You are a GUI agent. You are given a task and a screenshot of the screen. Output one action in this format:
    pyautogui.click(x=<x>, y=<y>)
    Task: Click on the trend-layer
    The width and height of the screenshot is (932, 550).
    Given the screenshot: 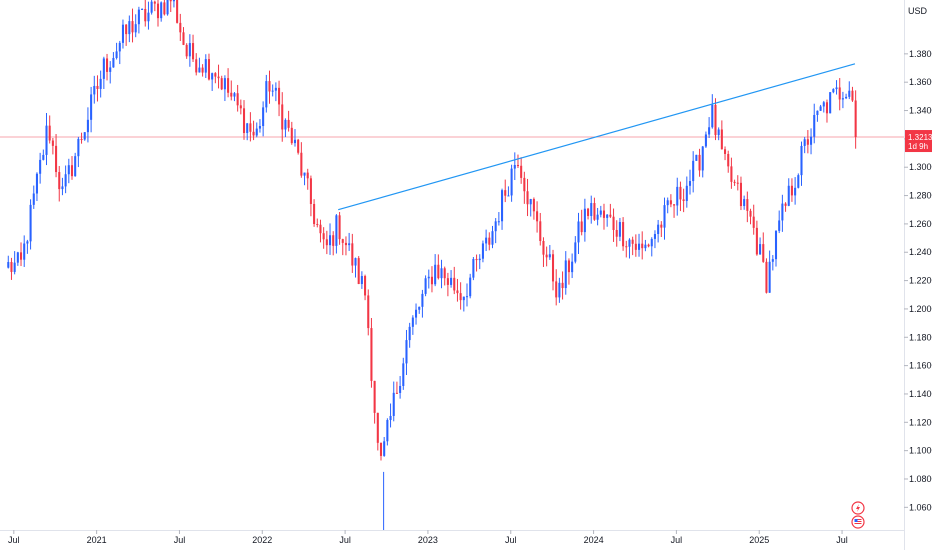 What is the action you would take?
    pyautogui.click(x=597, y=137)
    